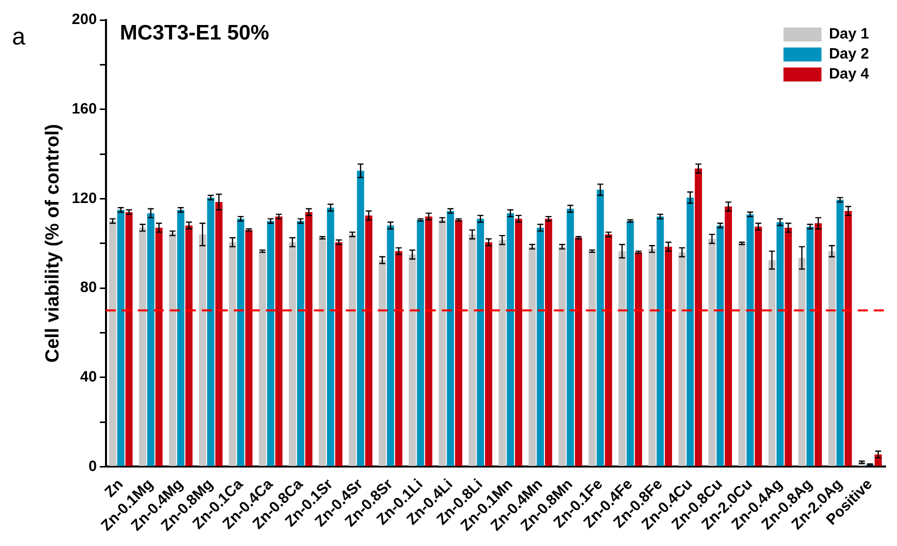  Describe the element at coordinates (84, 198) in the screenshot. I see `y-tick-label: 120` at that location.